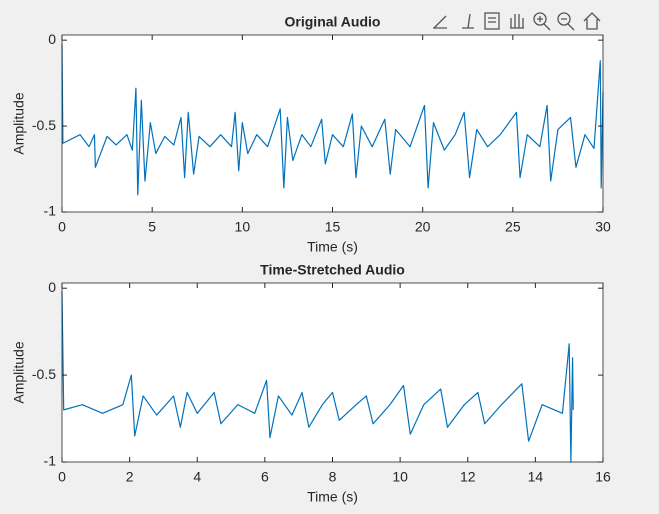  Describe the element at coordinates (492, 21) in the screenshot. I see `legend-icon` at that location.